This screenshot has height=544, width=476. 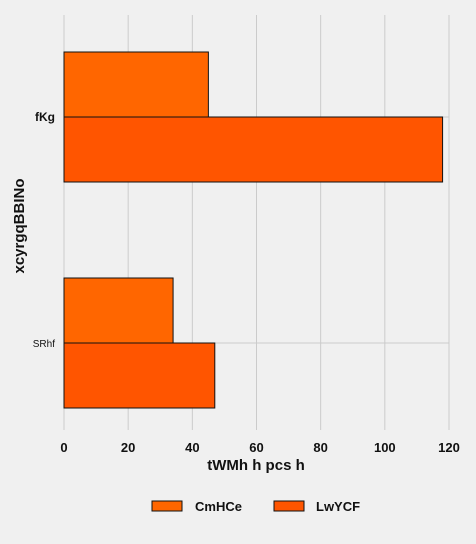 What do you see at coordinates (139, 375) in the screenshot?
I see `bar-LwYCF-SRhf` at bounding box center [139, 375].